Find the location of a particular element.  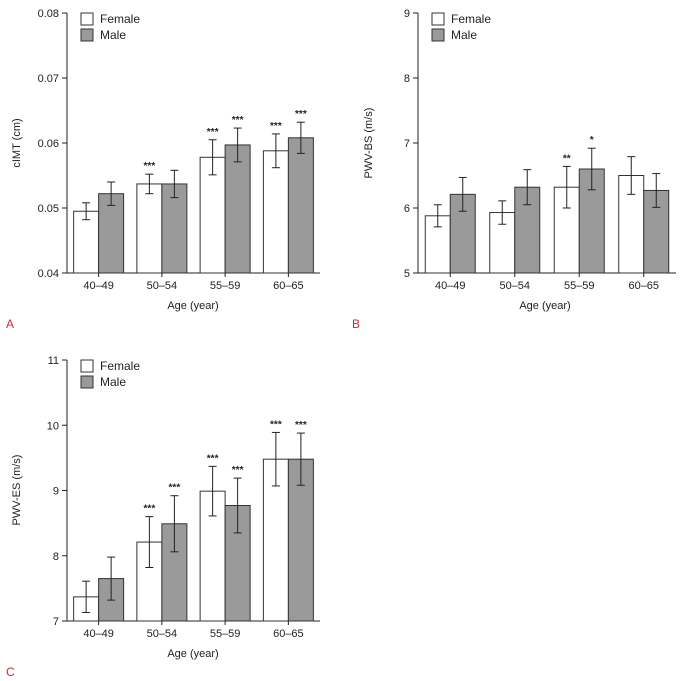

y-tick-label: 0.05 is located at coordinates (48, 209).